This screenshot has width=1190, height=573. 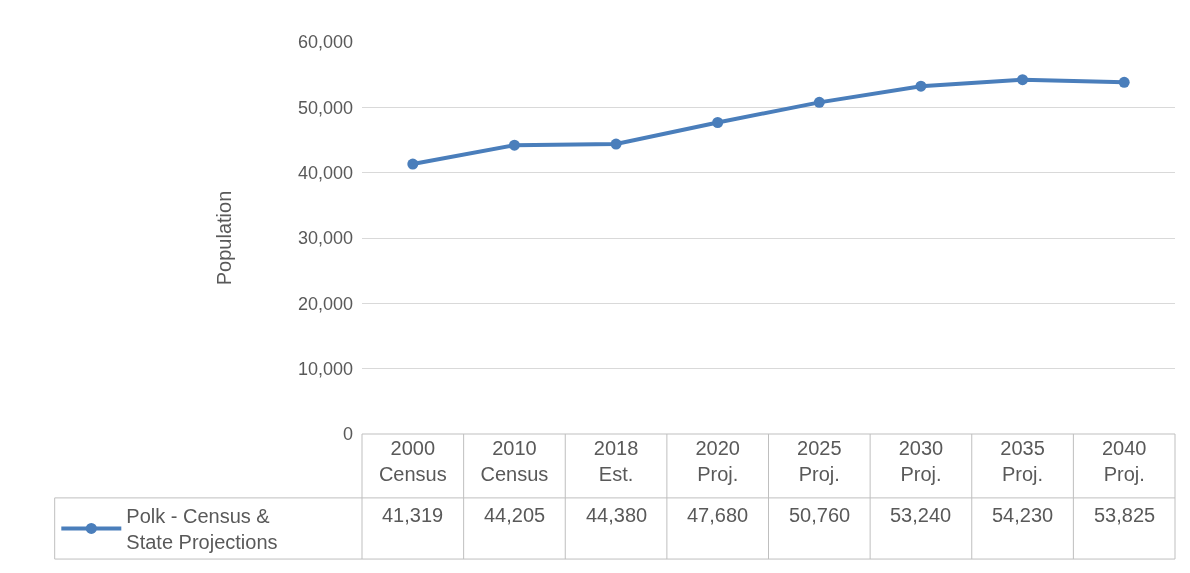 I want to click on y-tick-label: 50,000, so click(x=325, y=107).